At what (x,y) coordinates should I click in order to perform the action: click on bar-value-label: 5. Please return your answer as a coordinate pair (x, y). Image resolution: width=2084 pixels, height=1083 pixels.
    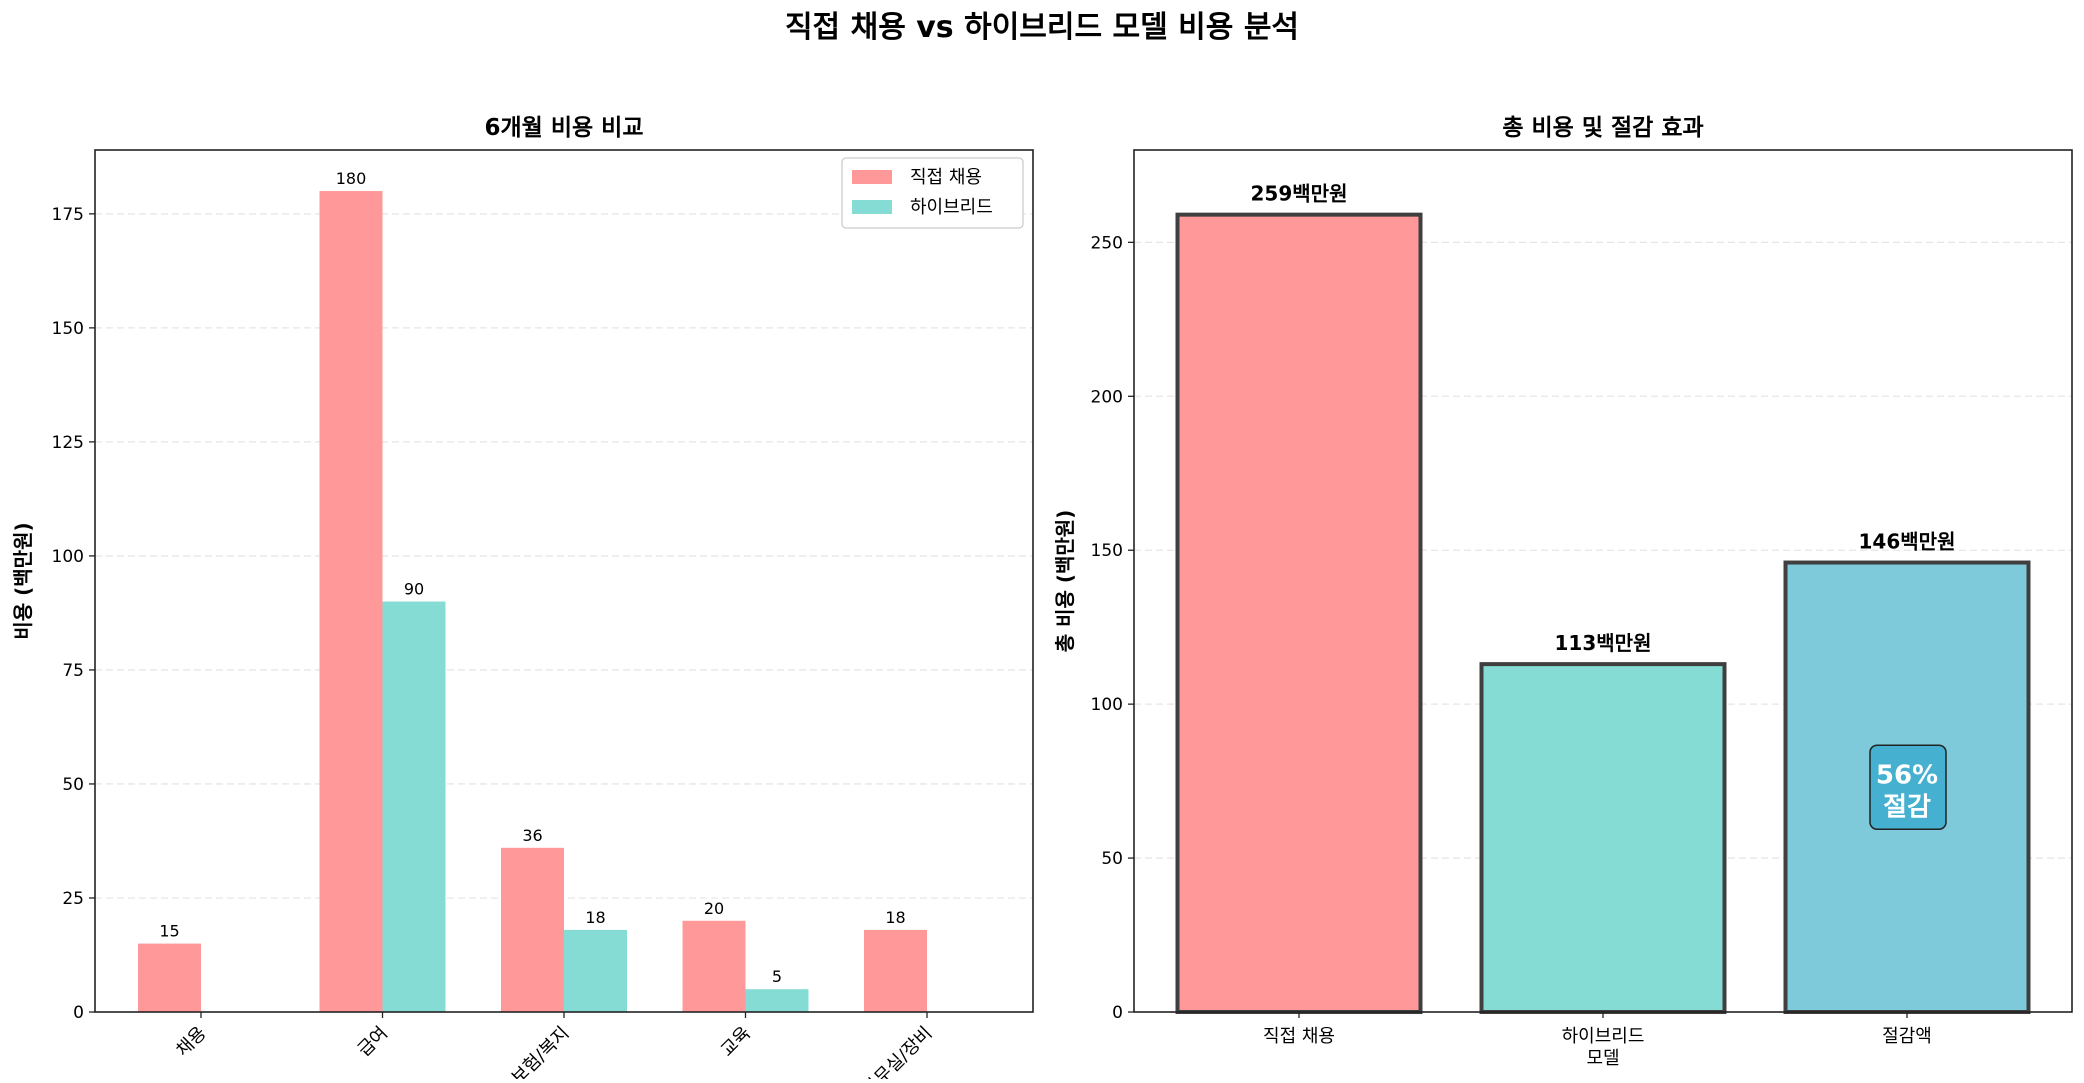
    Looking at the image, I should click on (777, 976).